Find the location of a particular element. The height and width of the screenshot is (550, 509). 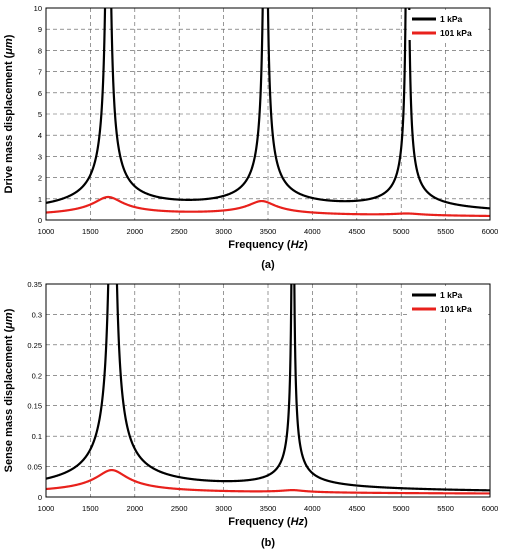

y-tick-label: 5 is located at coordinates (40, 114).